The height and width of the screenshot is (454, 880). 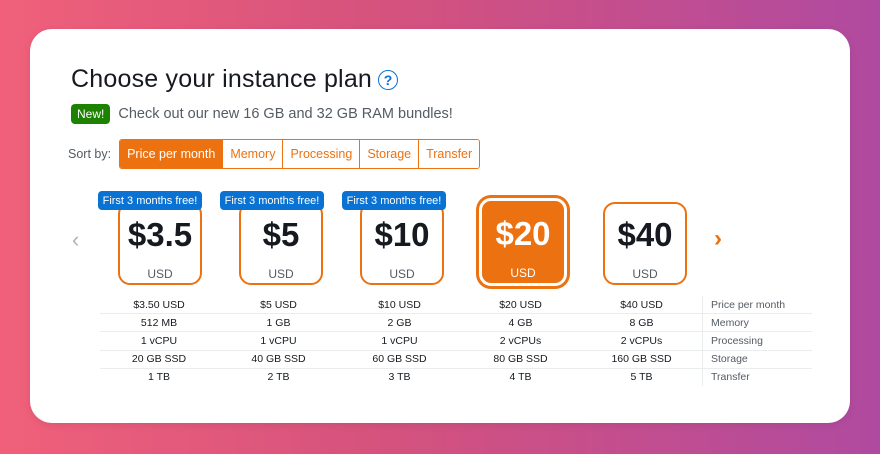 I want to click on plan-price: $20, so click(x=523, y=233).